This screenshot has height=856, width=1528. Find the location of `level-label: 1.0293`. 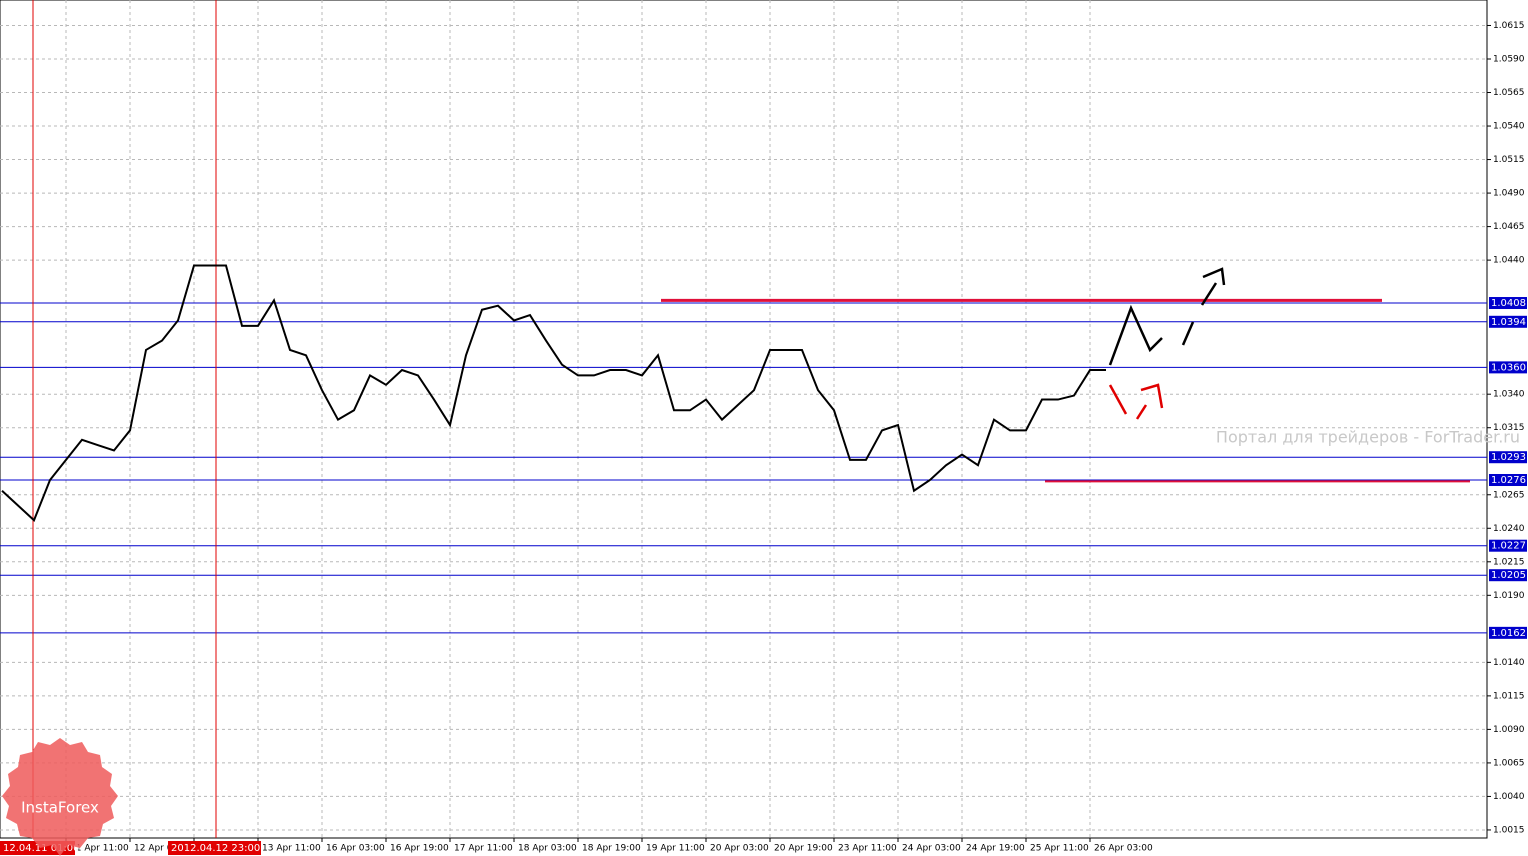

level-label: 1.0293 is located at coordinates (1508, 457).